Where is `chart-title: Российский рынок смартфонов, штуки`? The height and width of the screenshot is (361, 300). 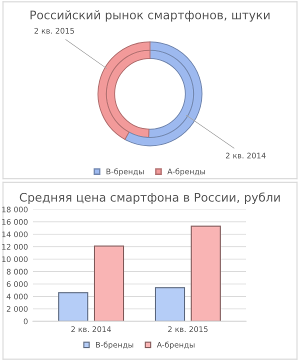
chart-title: Российский рынок смартфонов, штуки is located at coordinates (150, 16).